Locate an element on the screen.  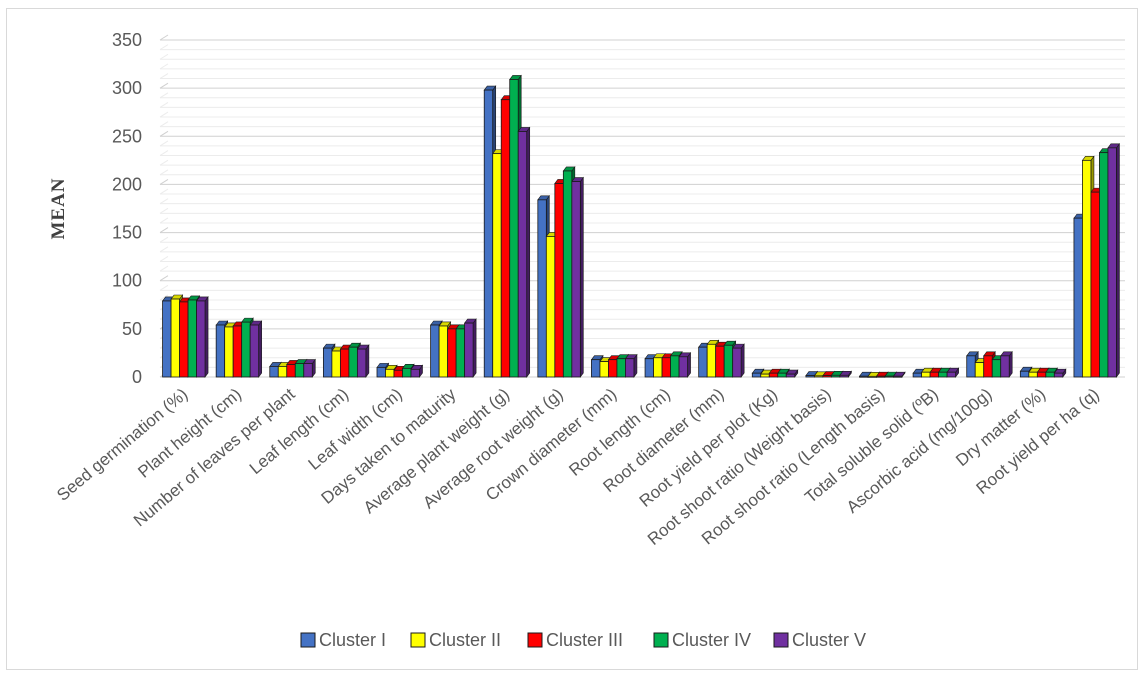
y-tick-label: 200 is located at coordinates (127, 184).